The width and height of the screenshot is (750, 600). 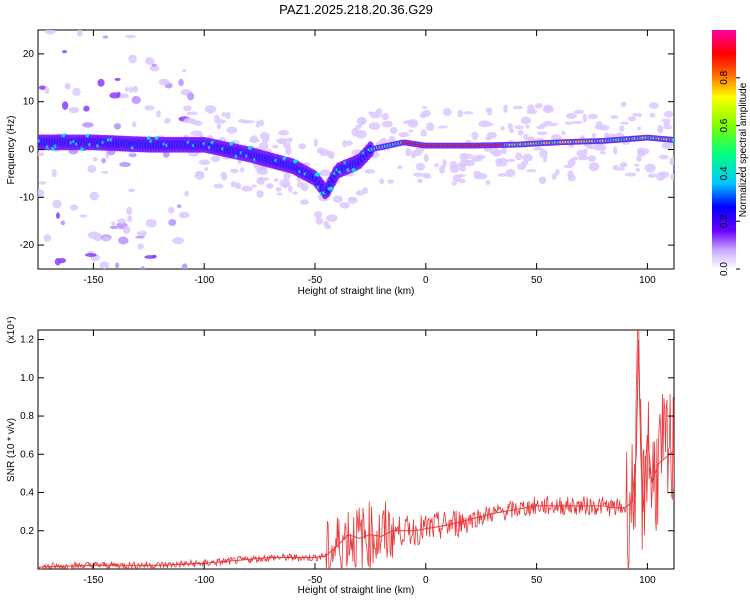 I want to click on colorbar-tick-label: 0.4, so click(x=724, y=173).